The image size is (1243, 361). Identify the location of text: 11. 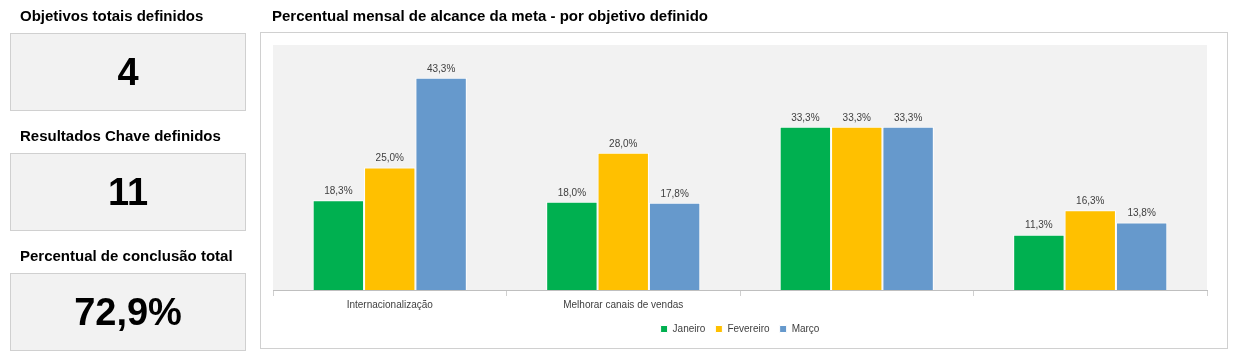
(128, 192).